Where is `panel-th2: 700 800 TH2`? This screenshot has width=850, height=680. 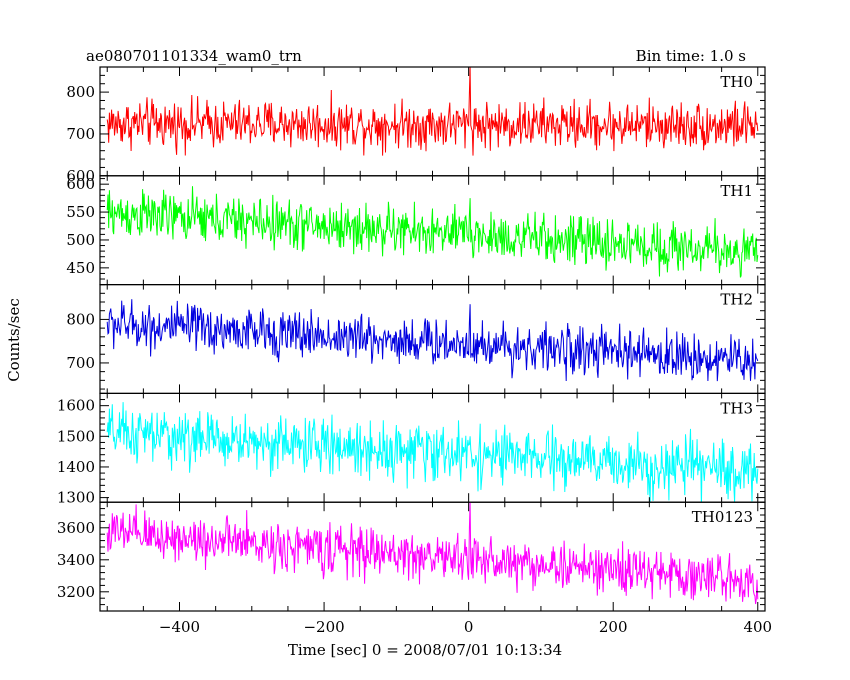 panel-th2: 700 800 TH2 is located at coordinates (416, 339).